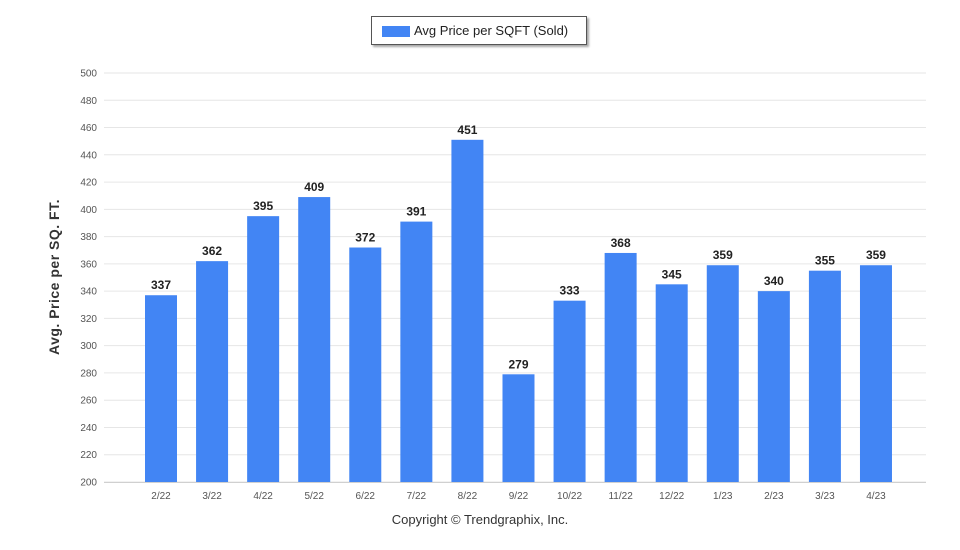 Image resolution: width=960 pixels, height=550 pixels. I want to click on data-label: 372, so click(365, 238).